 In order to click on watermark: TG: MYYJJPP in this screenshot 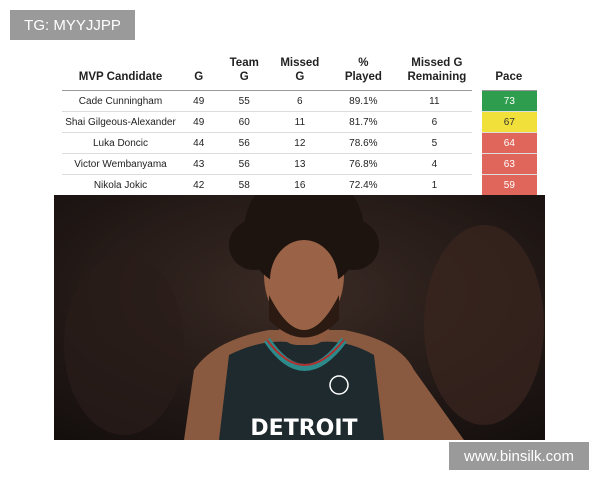, I will do `click(72, 25)`.